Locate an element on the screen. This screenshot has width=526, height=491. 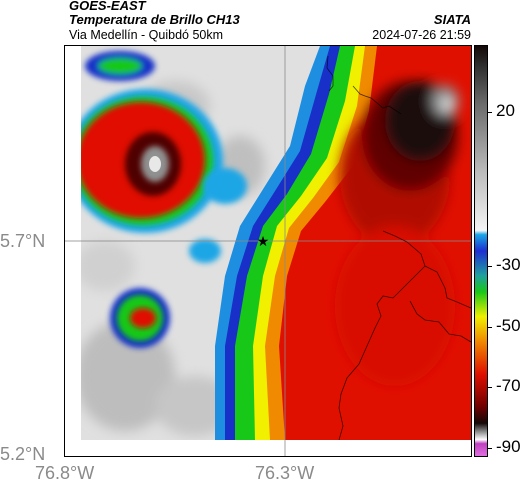
star-icon: ★ is located at coordinates (263, 242).